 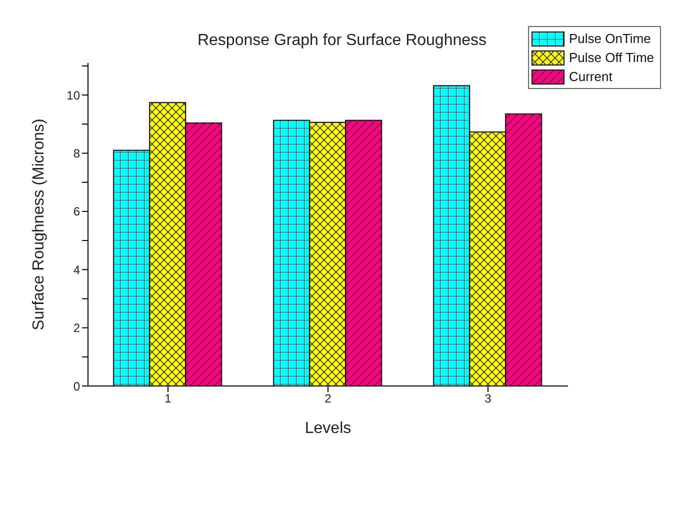 I want to click on chart-title: Response Graph for Surface Roughness, so click(x=342, y=41).